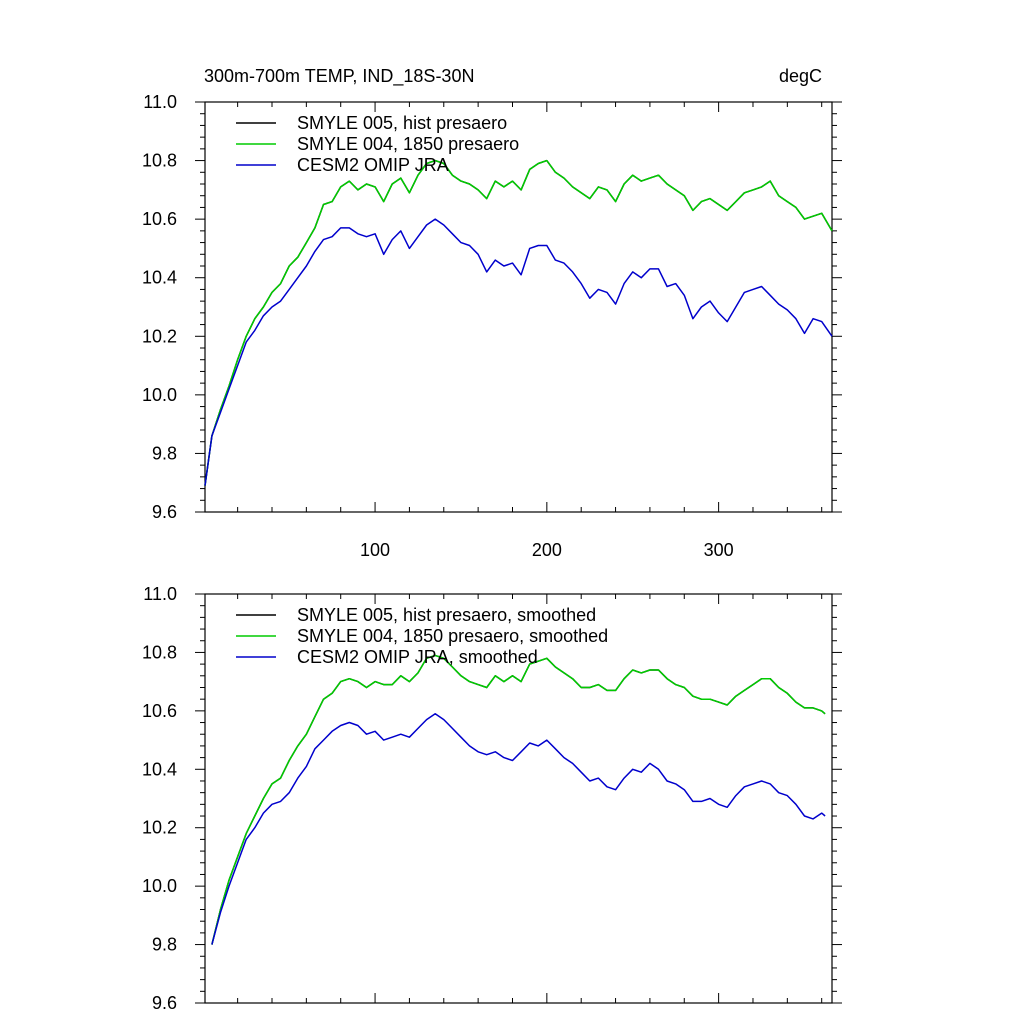  Describe the element at coordinates (339, 76) in the screenshot. I see `figure-title: 300m-700m TEMP, IND_18S-30N` at that location.